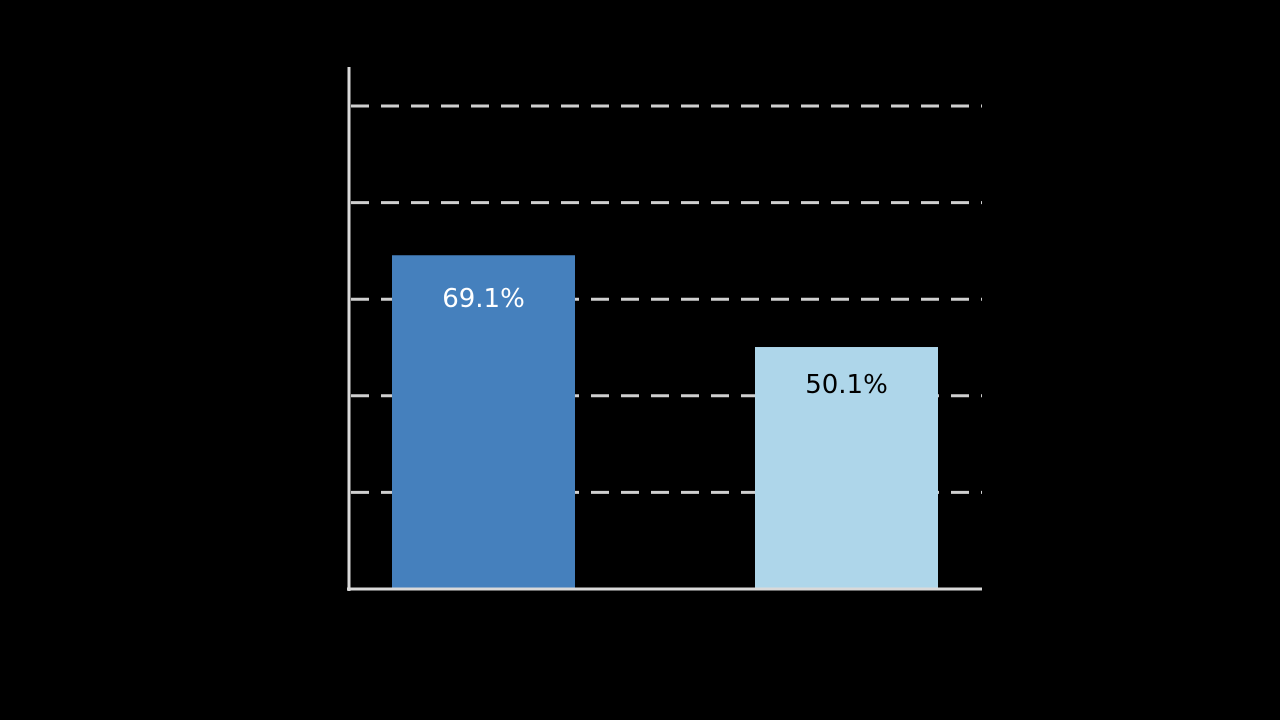 The image size is (1280, 720). Describe the element at coordinates (483, 299) in the screenshot. I see `data-label: 69.1%` at that location.